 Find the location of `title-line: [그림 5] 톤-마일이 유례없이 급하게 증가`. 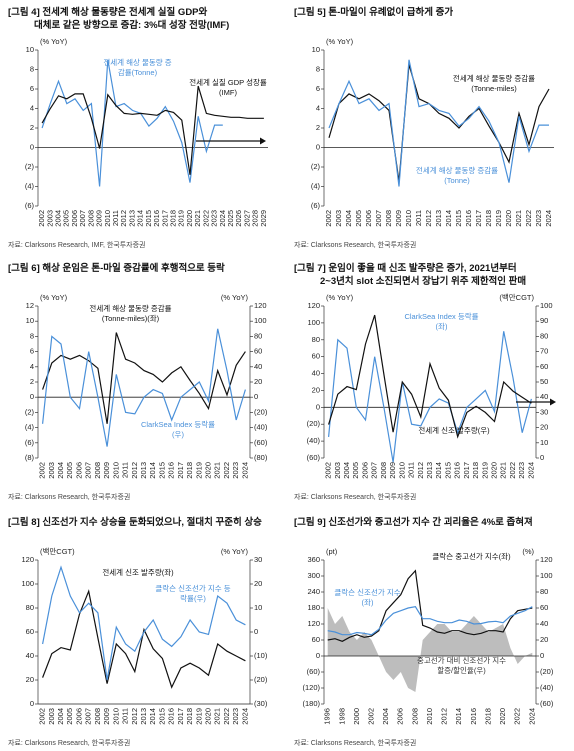

title-line: [그림 5] 톤-마일이 유례없이 급하게 증가 is located at coordinates (374, 12).